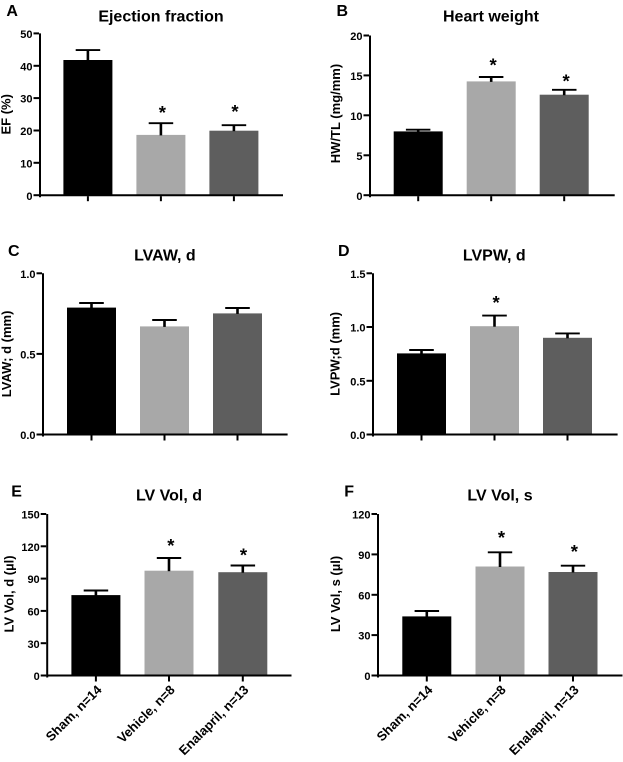 The image size is (623, 762). I want to click on svg-text: 1.5, so click(357, 275).